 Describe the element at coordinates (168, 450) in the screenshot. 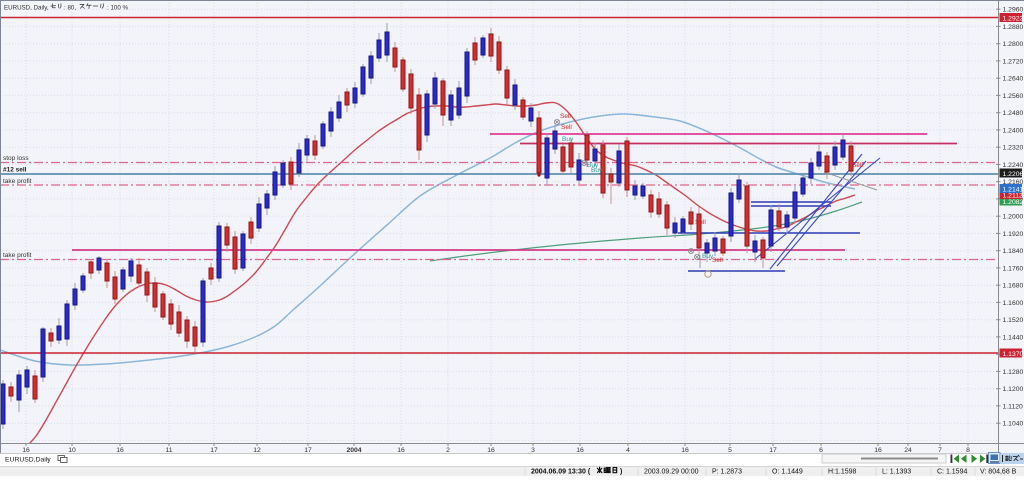

I see `svg-text: 11` at that location.